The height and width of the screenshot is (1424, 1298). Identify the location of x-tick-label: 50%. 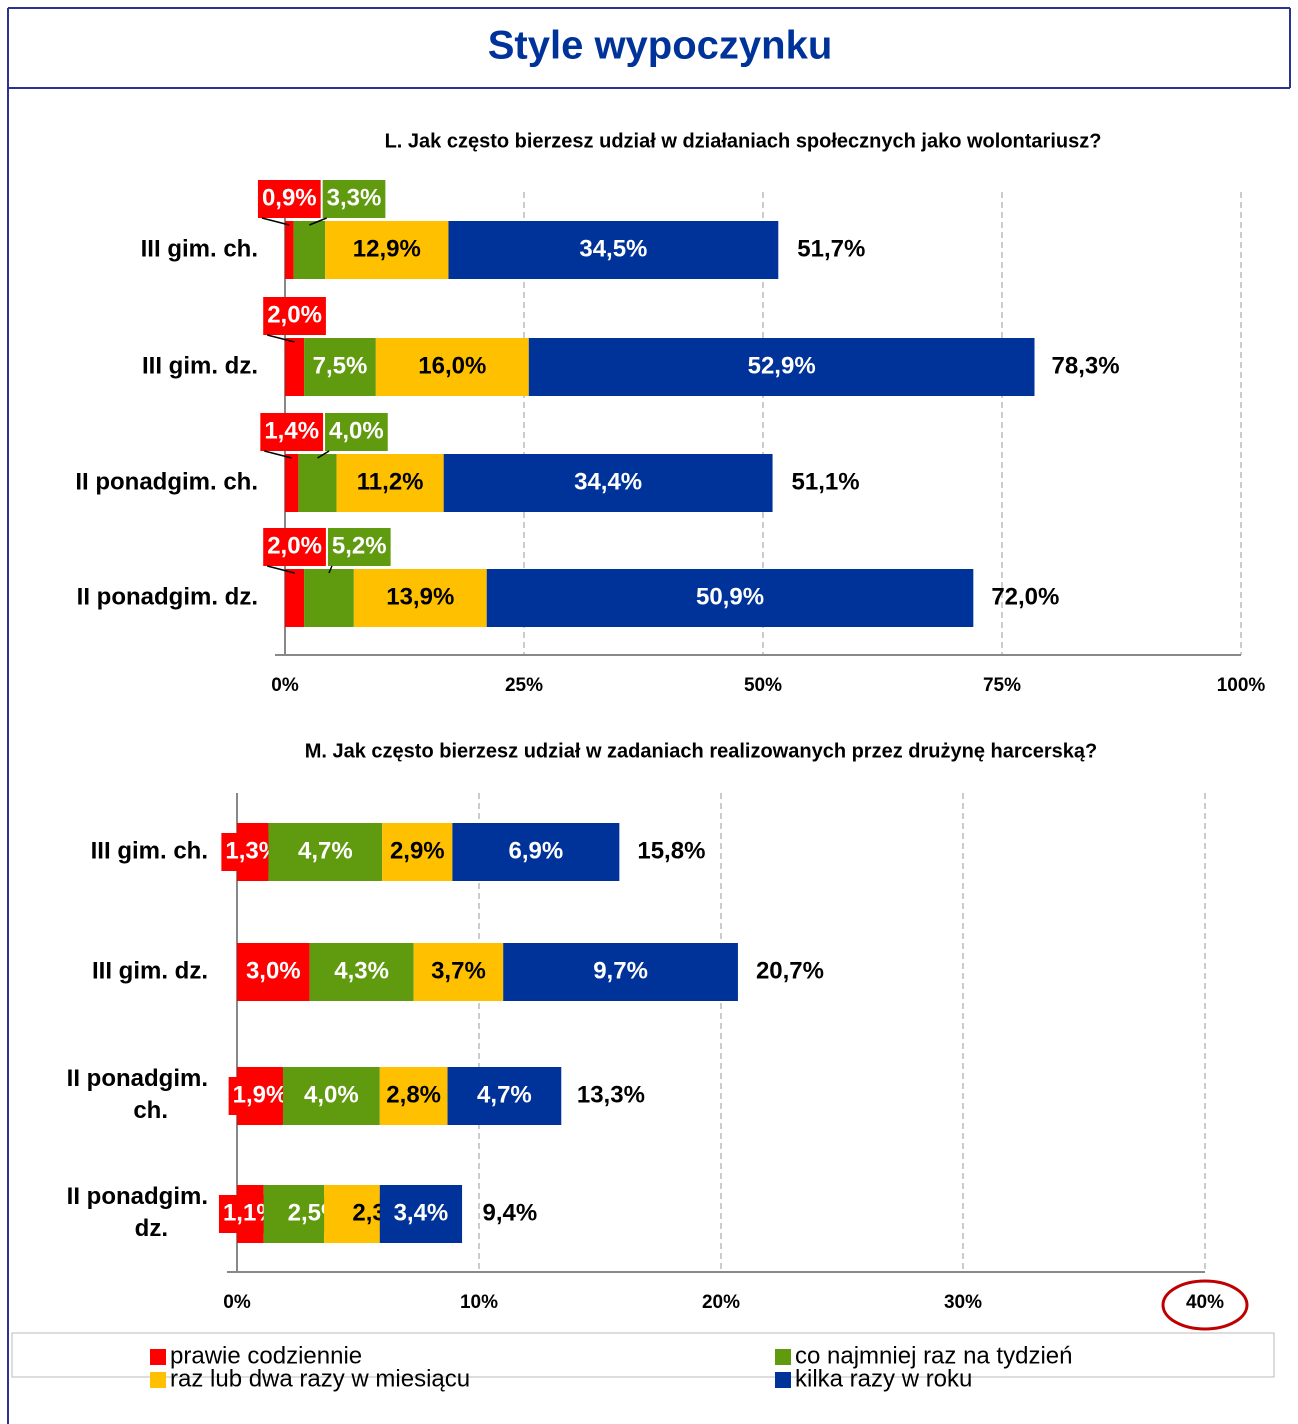
(763, 685).